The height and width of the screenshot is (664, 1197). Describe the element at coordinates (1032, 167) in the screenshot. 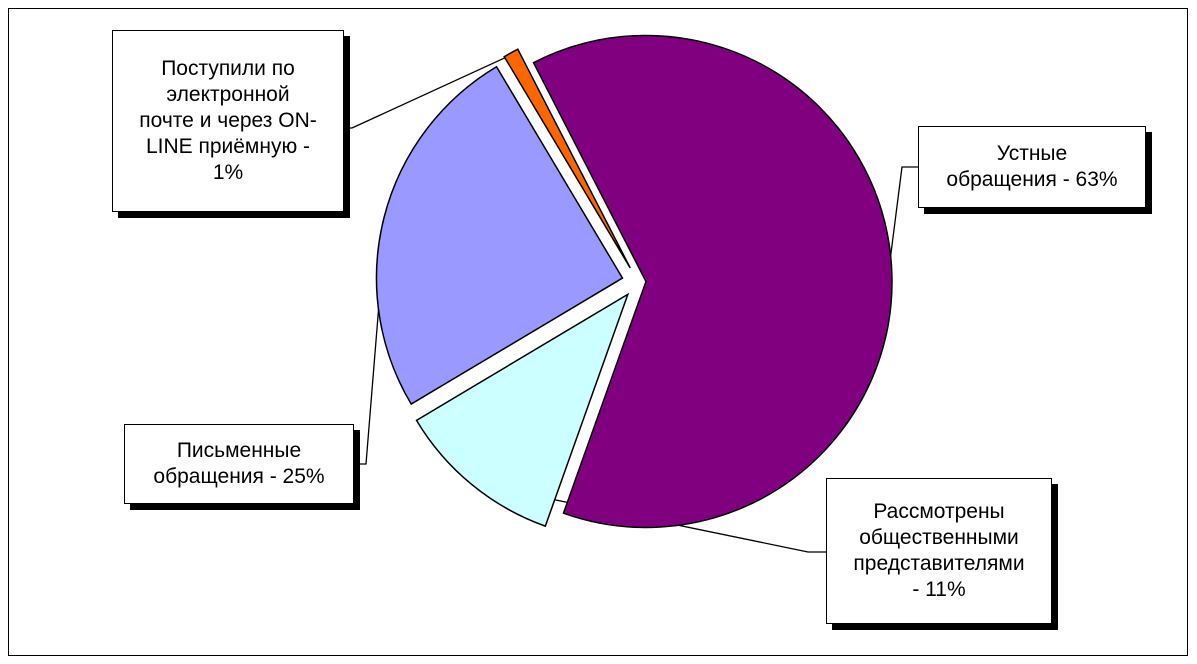

I see `slice-label-oral: Устные обращения - 63%` at that location.